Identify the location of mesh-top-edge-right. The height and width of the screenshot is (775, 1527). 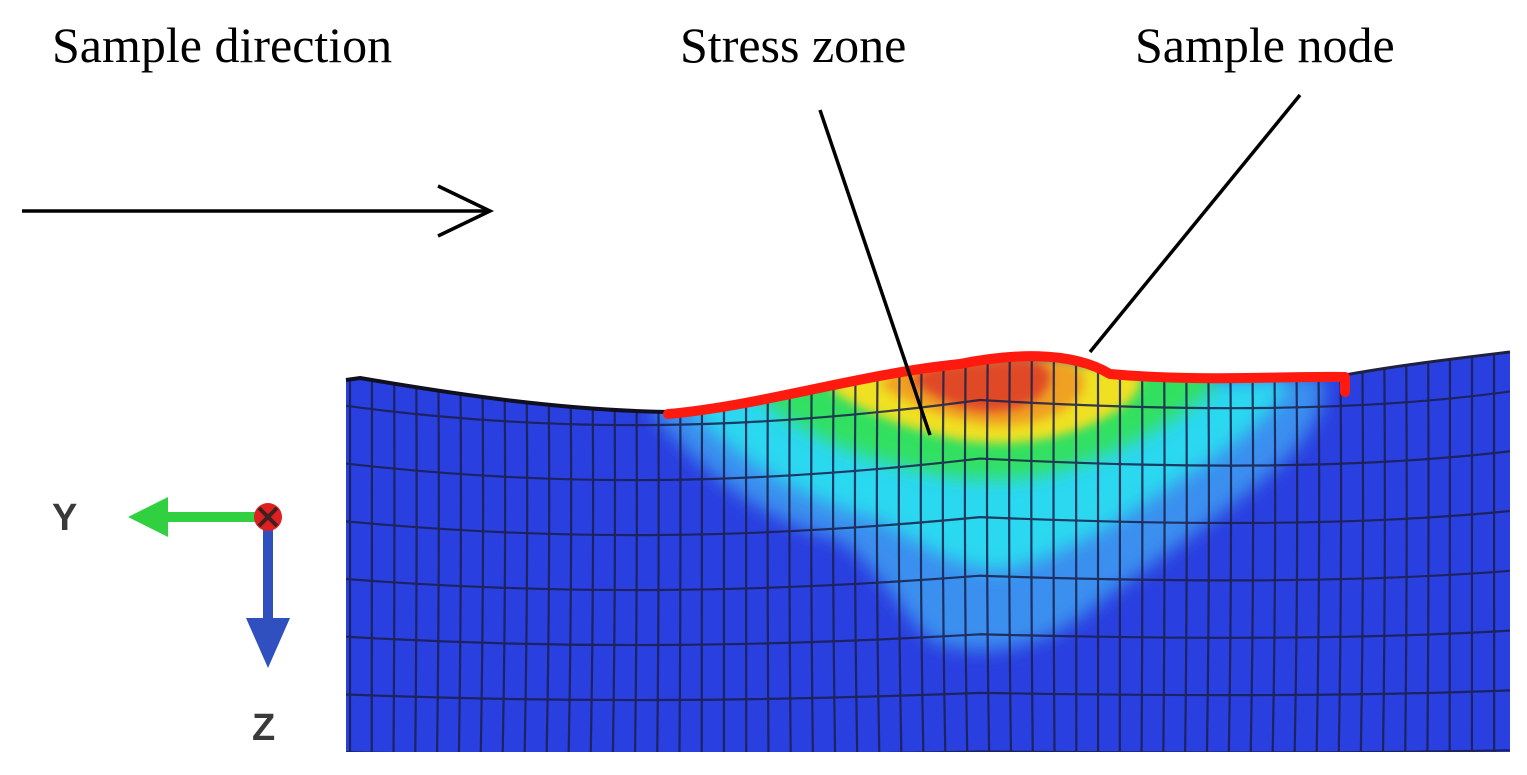
(1427, 363).